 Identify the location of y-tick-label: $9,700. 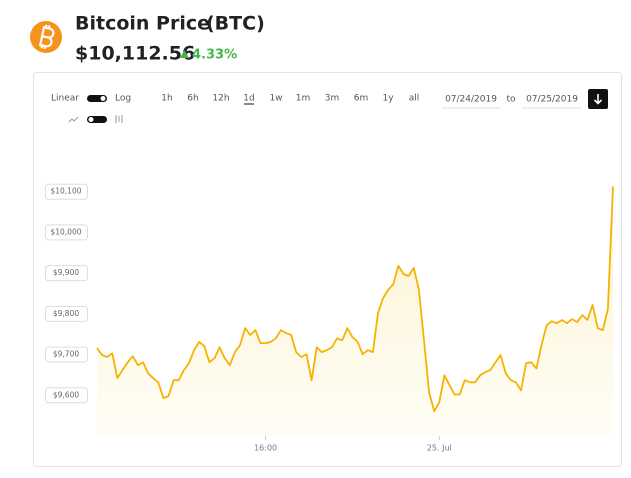
(66, 354).